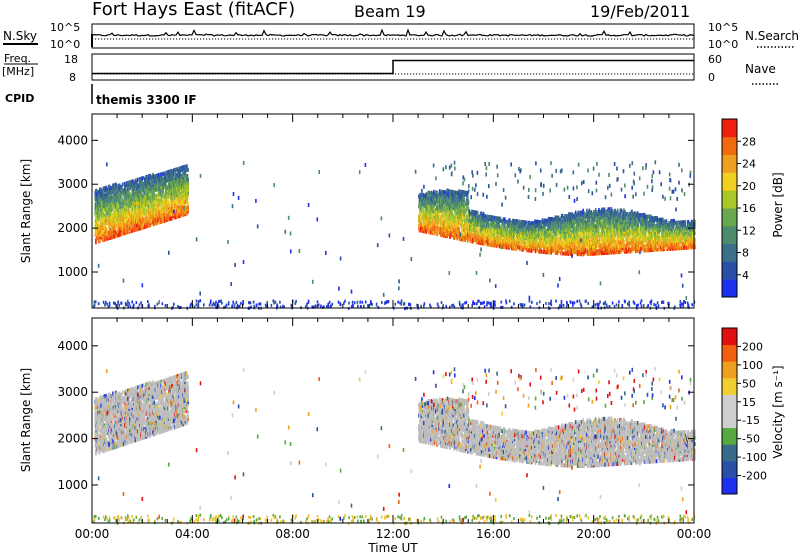 This screenshot has width=800, height=554. I want to click on nsearch-tick-bottom: 10^0, so click(723, 44).